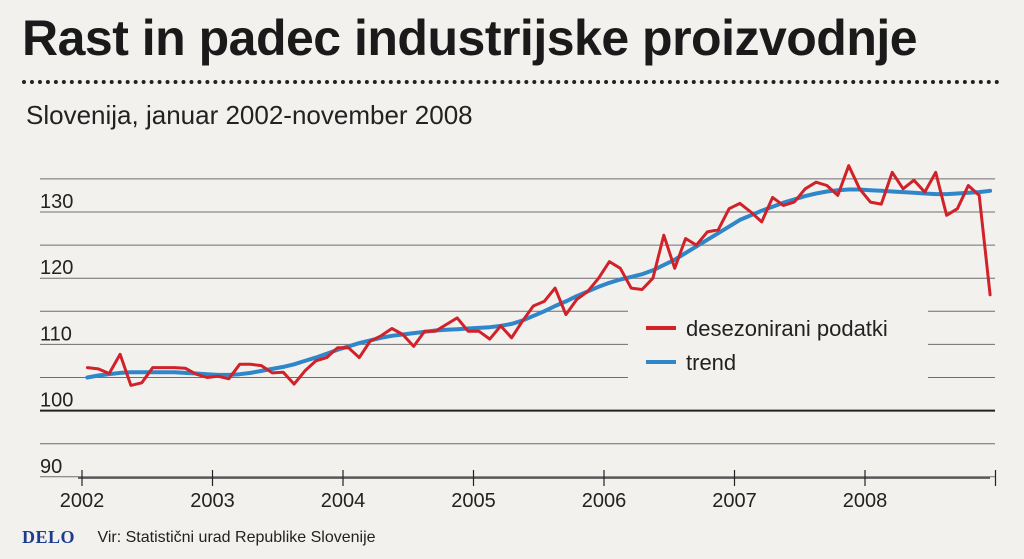 The height and width of the screenshot is (559, 1024). What do you see at coordinates (82, 501) in the screenshot?
I see `x-tick-label-2002: 2002` at bounding box center [82, 501].